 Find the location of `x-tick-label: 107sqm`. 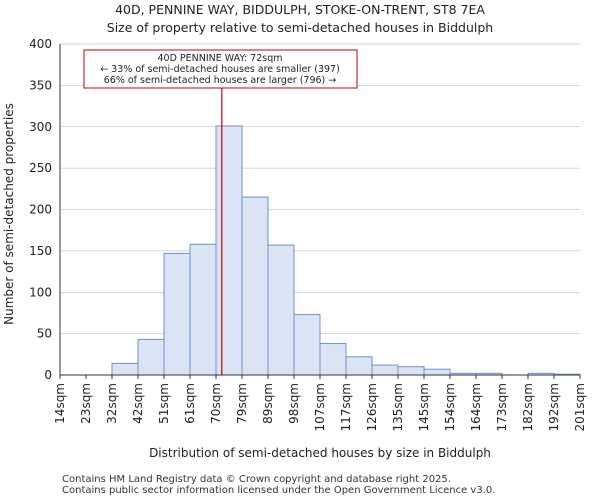

x-tick-label: 107sqm is located at coordinates (320, 407).